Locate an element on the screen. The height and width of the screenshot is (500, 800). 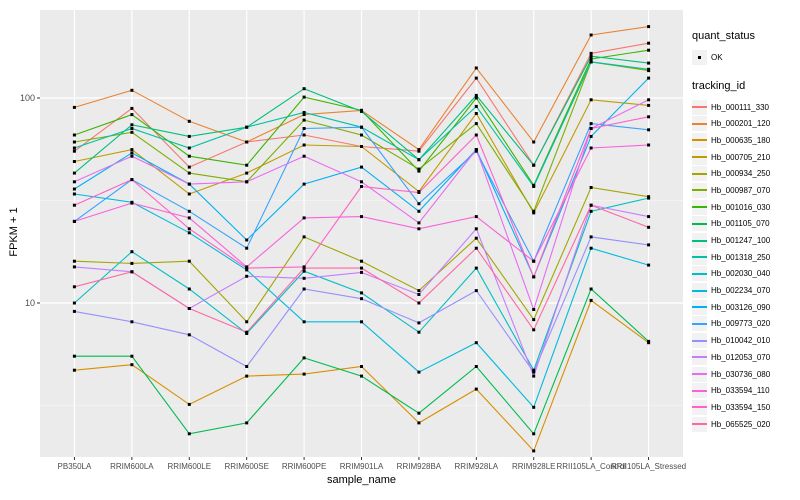
legend-item-Hb_030736_080: Hb_030736_080 is located at coordinates (745, 374).